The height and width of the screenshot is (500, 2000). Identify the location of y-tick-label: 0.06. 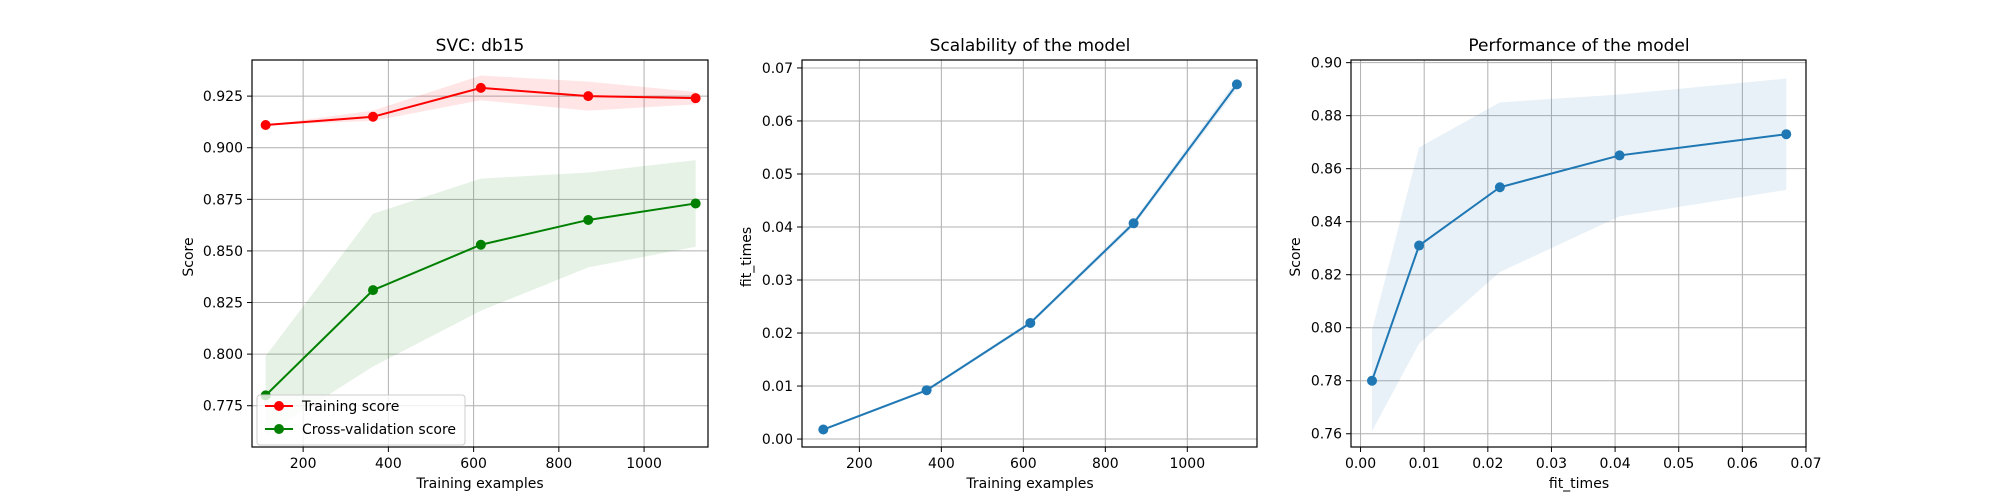
(777, 122).